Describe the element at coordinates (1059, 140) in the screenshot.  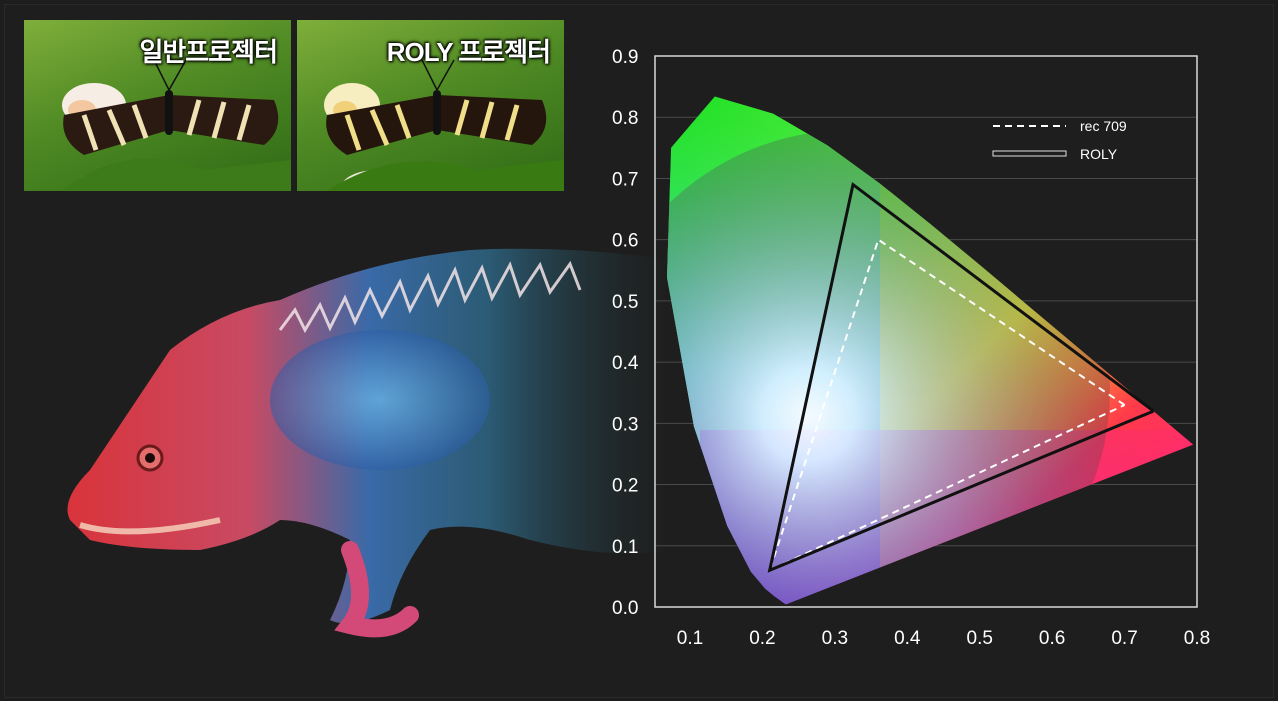
I see `legend: rec 709 ROLY` at that location.